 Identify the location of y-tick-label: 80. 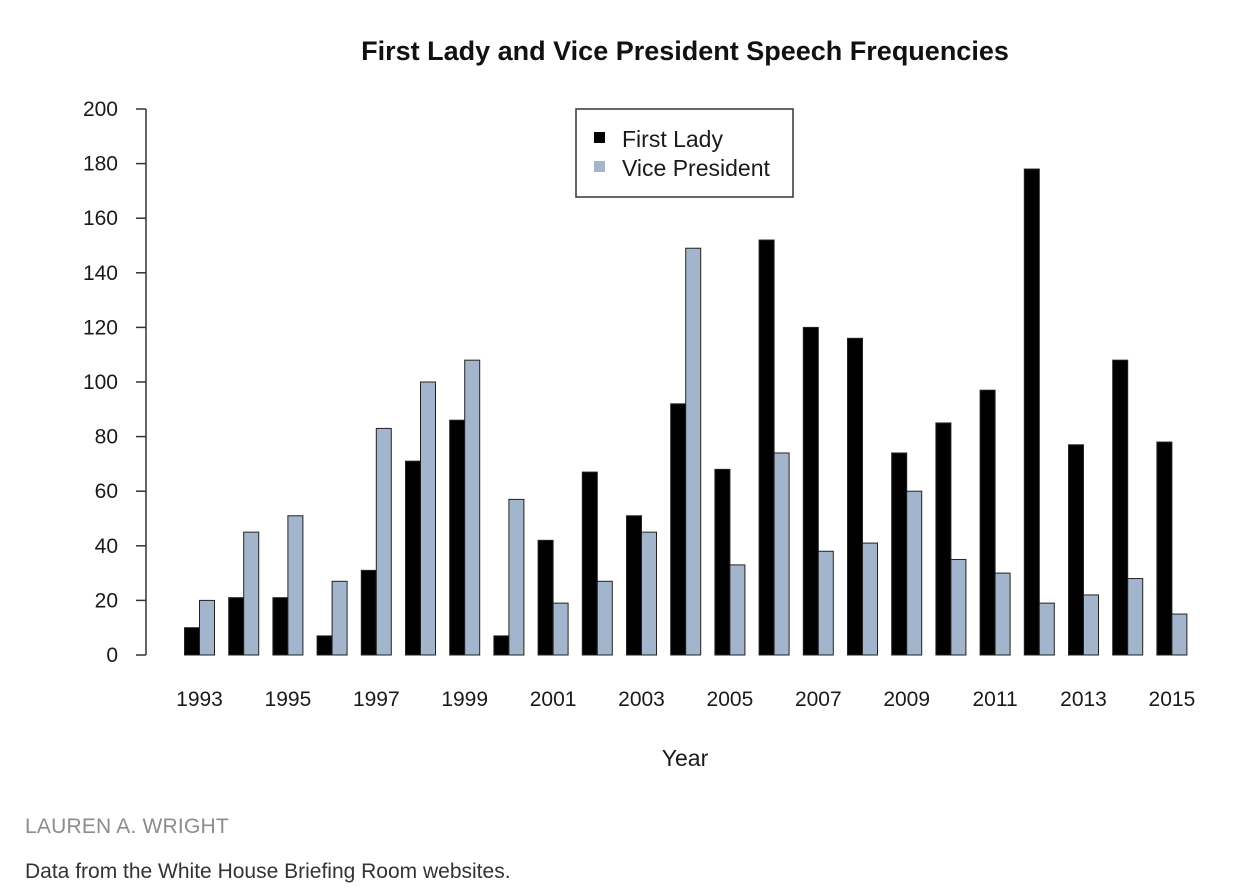
(106, 437).